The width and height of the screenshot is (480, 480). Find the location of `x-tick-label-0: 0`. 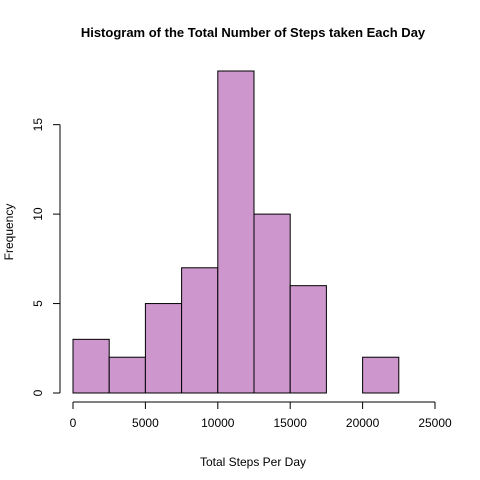

x-tick-label-0: 0 is located at coordinates (73, 423).